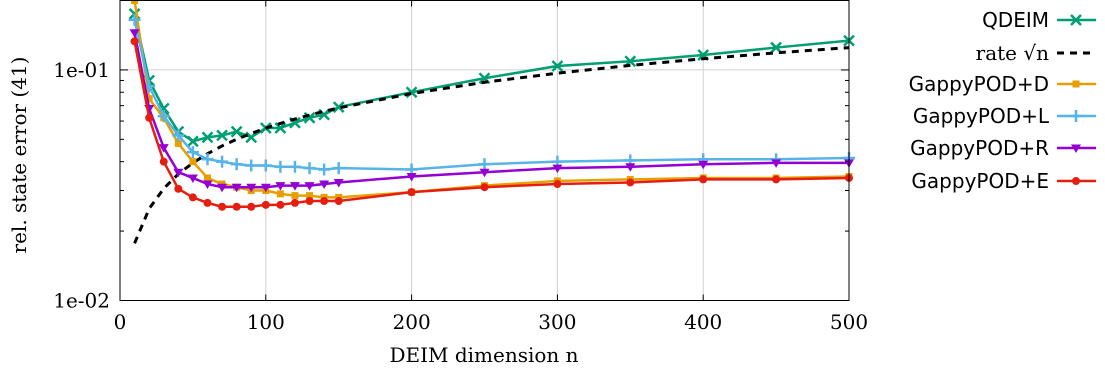 The width and height of the screenshot is (1105, 372). I want to click on legend-label: QDEIM, so click(1015, 20).